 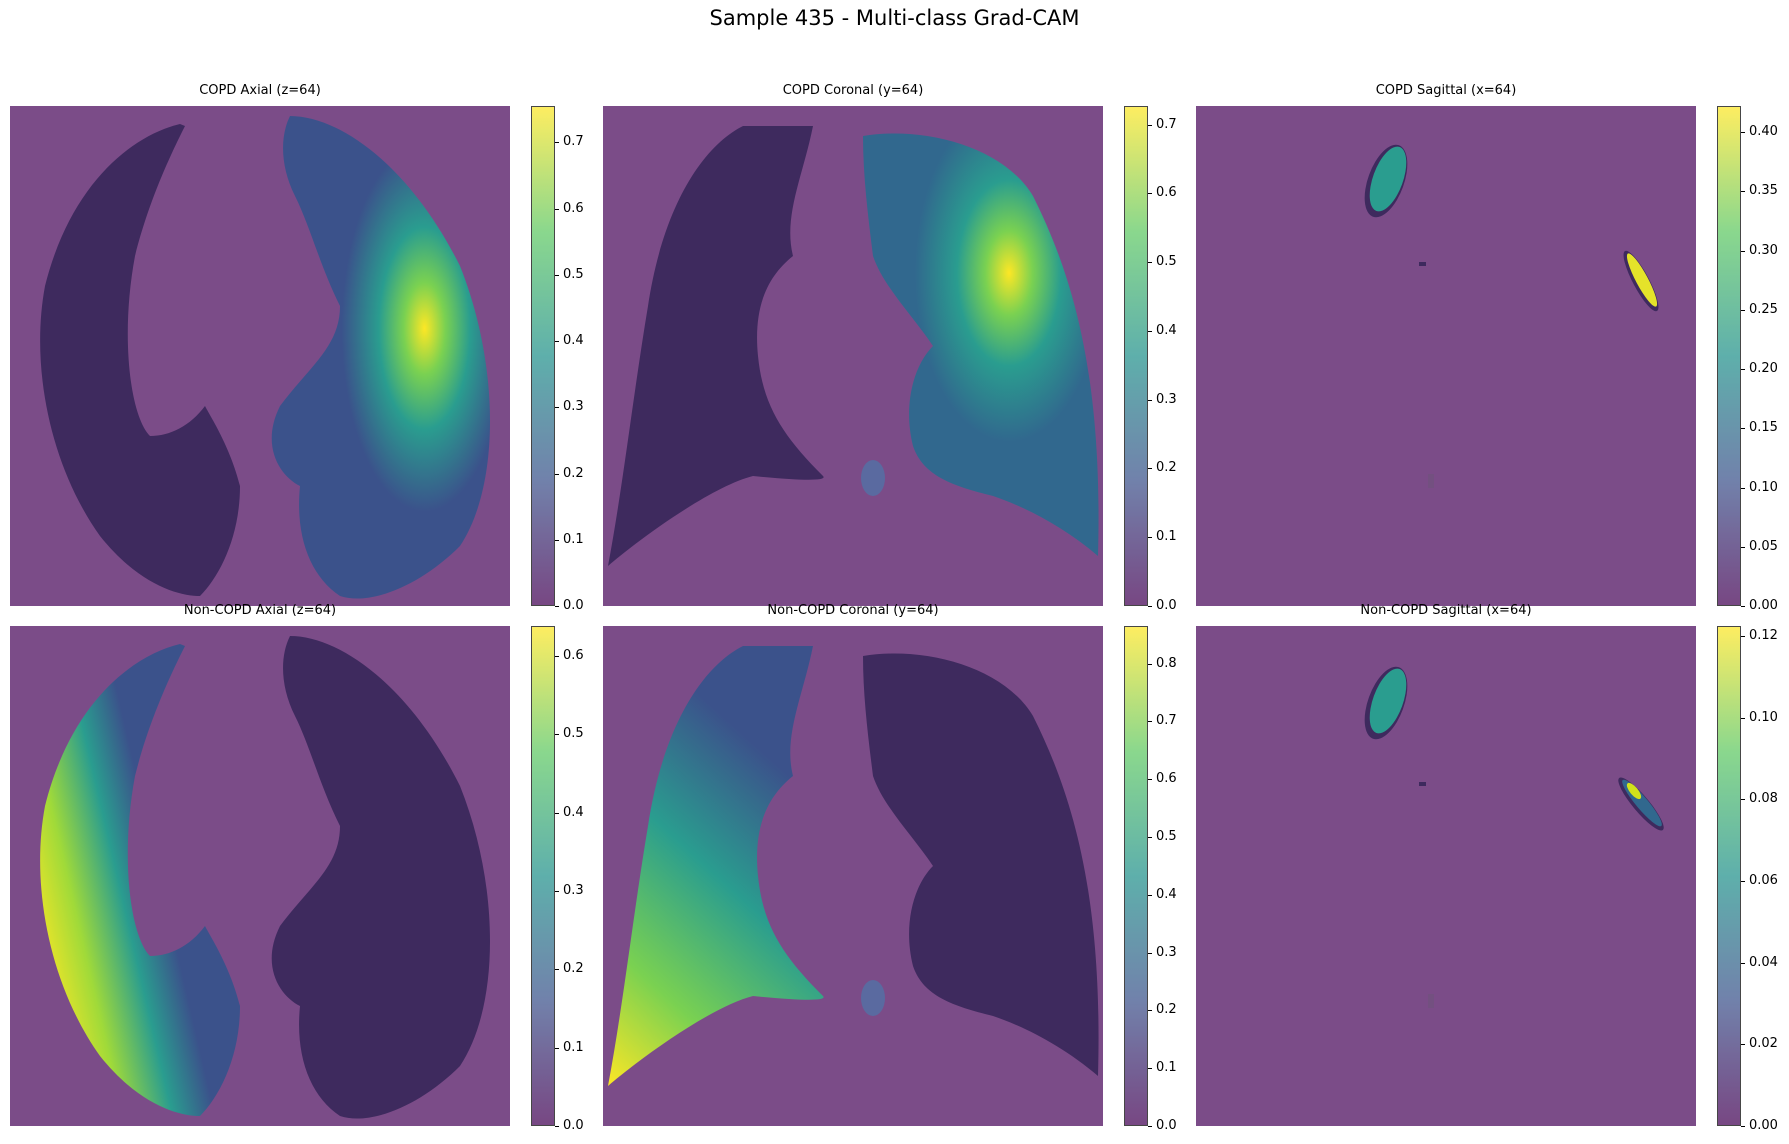 I want to click on panel-copd-axial: COPD Axial (z=64), so click(x=260, y=344).